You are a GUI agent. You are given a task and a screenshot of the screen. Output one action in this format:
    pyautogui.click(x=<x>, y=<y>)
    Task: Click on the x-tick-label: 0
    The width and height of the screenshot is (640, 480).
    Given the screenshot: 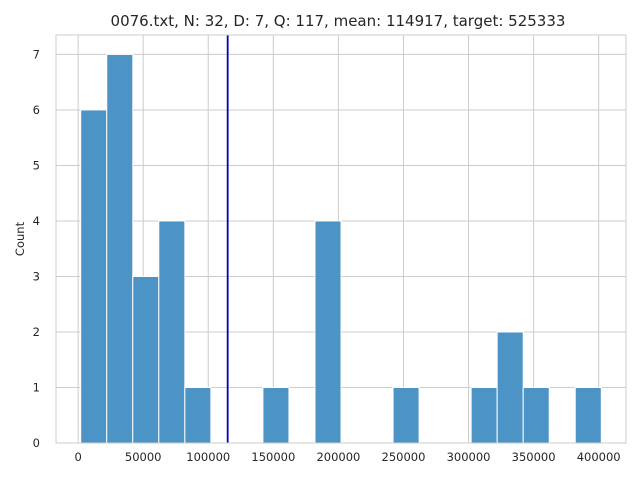 What is the action you would take?
    pyautogui.click(x=77, y=457)
    